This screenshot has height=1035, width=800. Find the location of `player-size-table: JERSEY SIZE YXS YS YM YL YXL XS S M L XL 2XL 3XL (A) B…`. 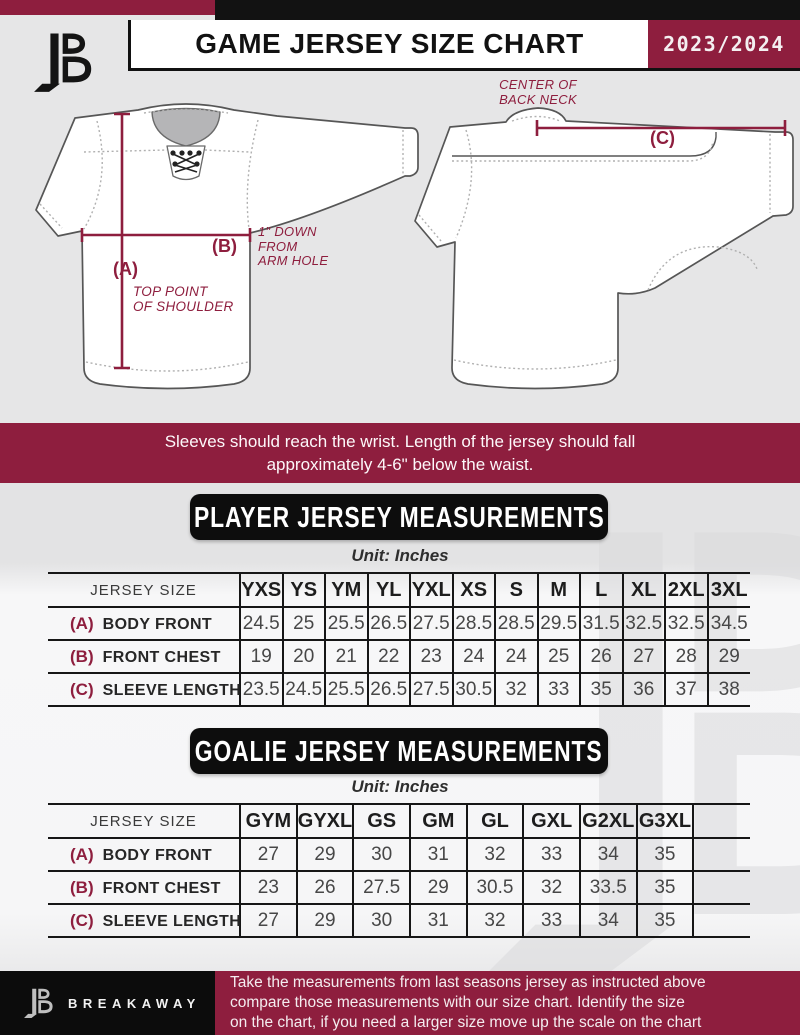

player-size-table: JERSEY SIZE YXS YS YM YL YXL XS S M L XL 2XL 3XL (A) B… is located at coordinates (399, 639).